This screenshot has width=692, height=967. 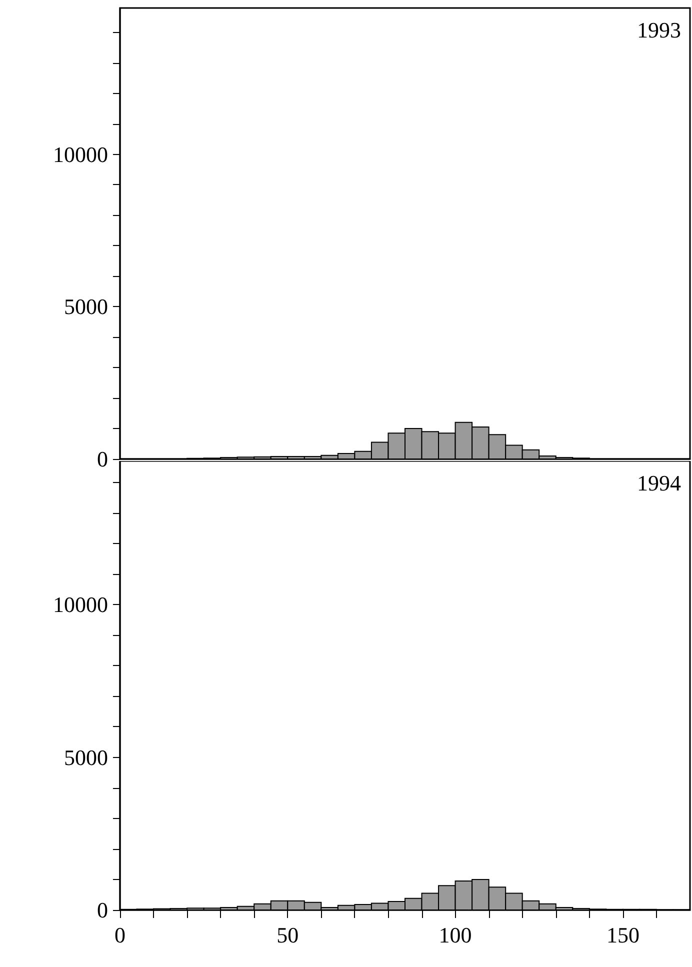 I want to click on x-tick-label: 150, so click(x=623, y=935).